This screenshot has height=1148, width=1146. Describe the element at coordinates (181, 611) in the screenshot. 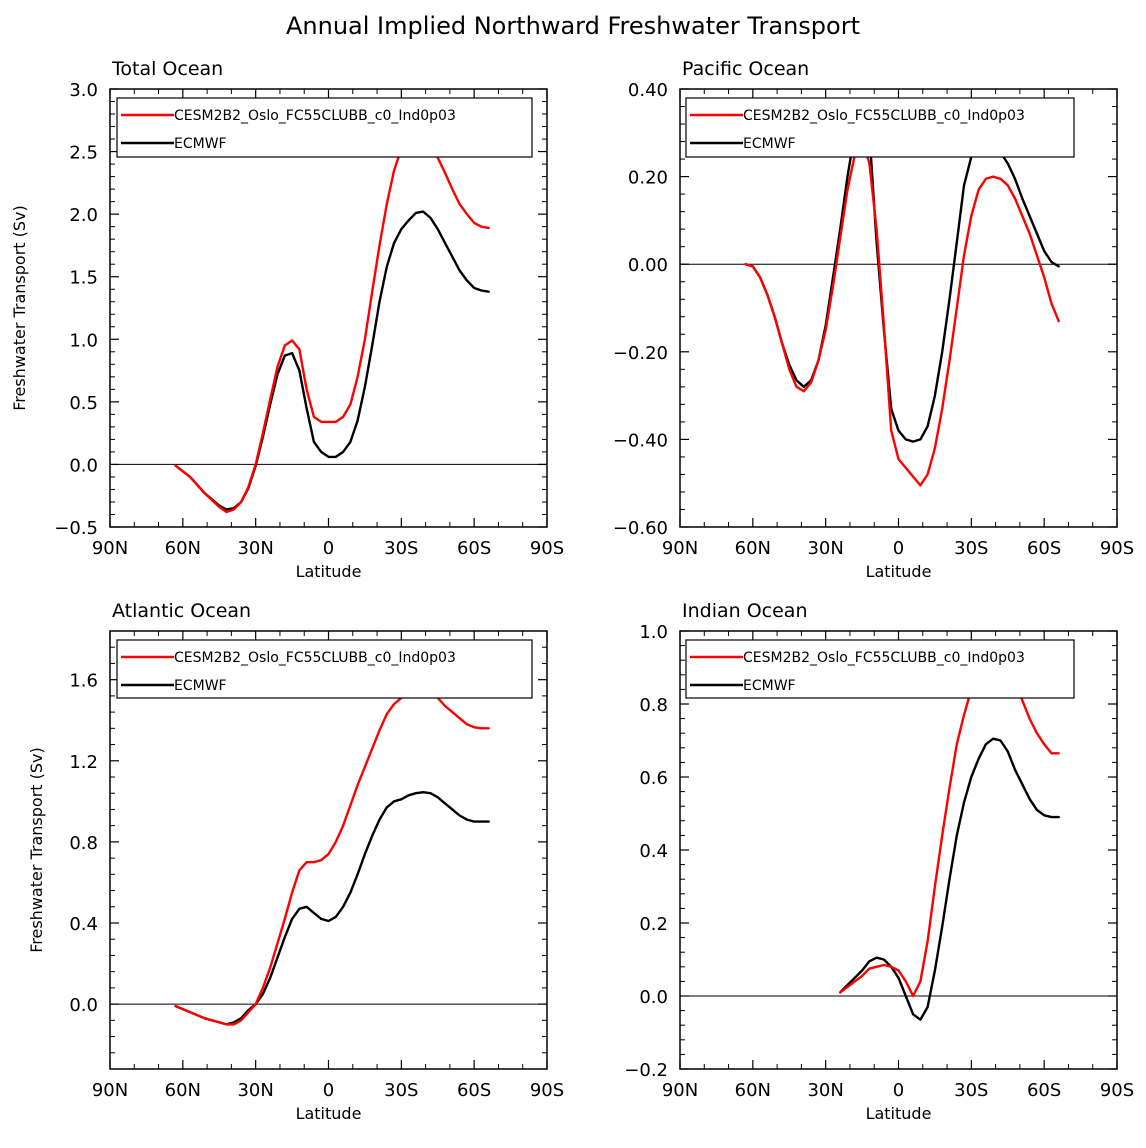

I see `panel-title: Atlantic Ocean` at that location.